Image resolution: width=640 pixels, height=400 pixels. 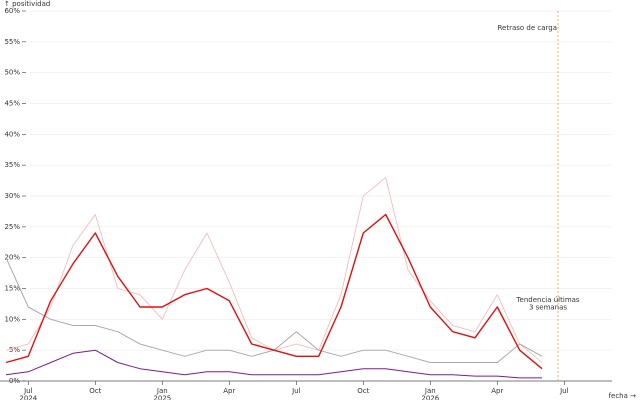 What do you see at coordinates (27, 4) in the screenshot?
I see `y-axis-label: ↑ positividad` at bounding box center [27, 4].